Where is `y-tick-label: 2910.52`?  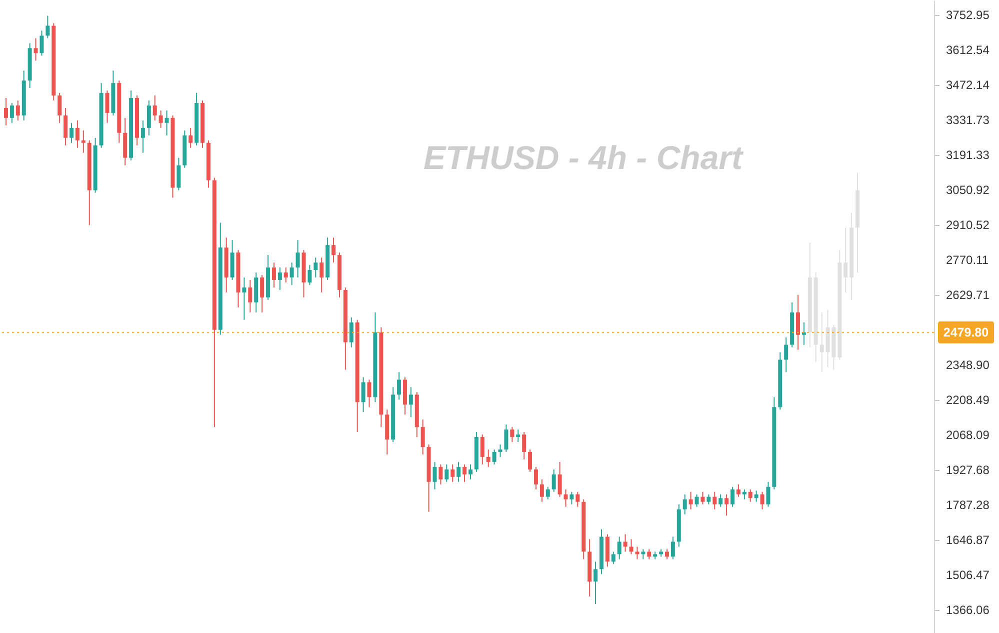 y-tick-label: 2910.52 is located at coordinates (968, 225).